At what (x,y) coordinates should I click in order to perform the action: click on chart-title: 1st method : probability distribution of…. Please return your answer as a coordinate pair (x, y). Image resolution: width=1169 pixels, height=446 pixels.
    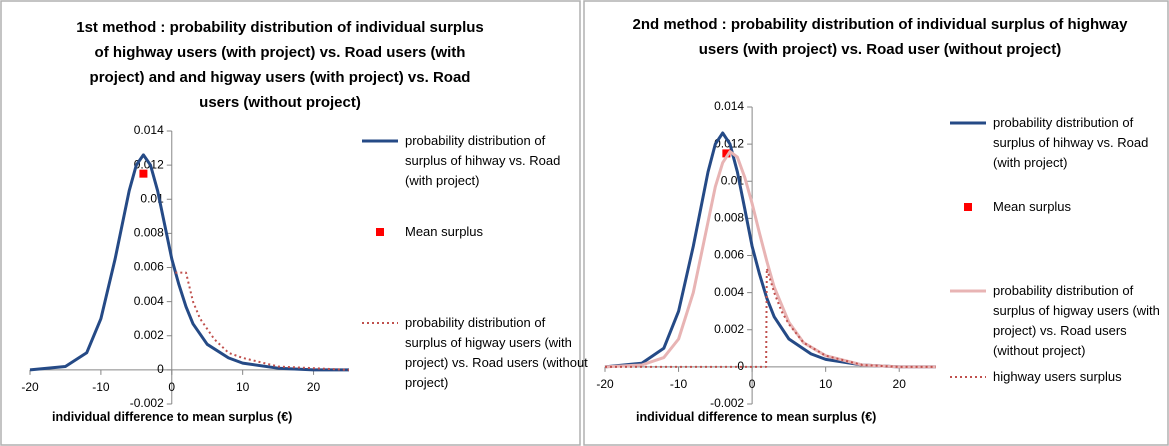
    Looking at the image, I should click on (280, 65).